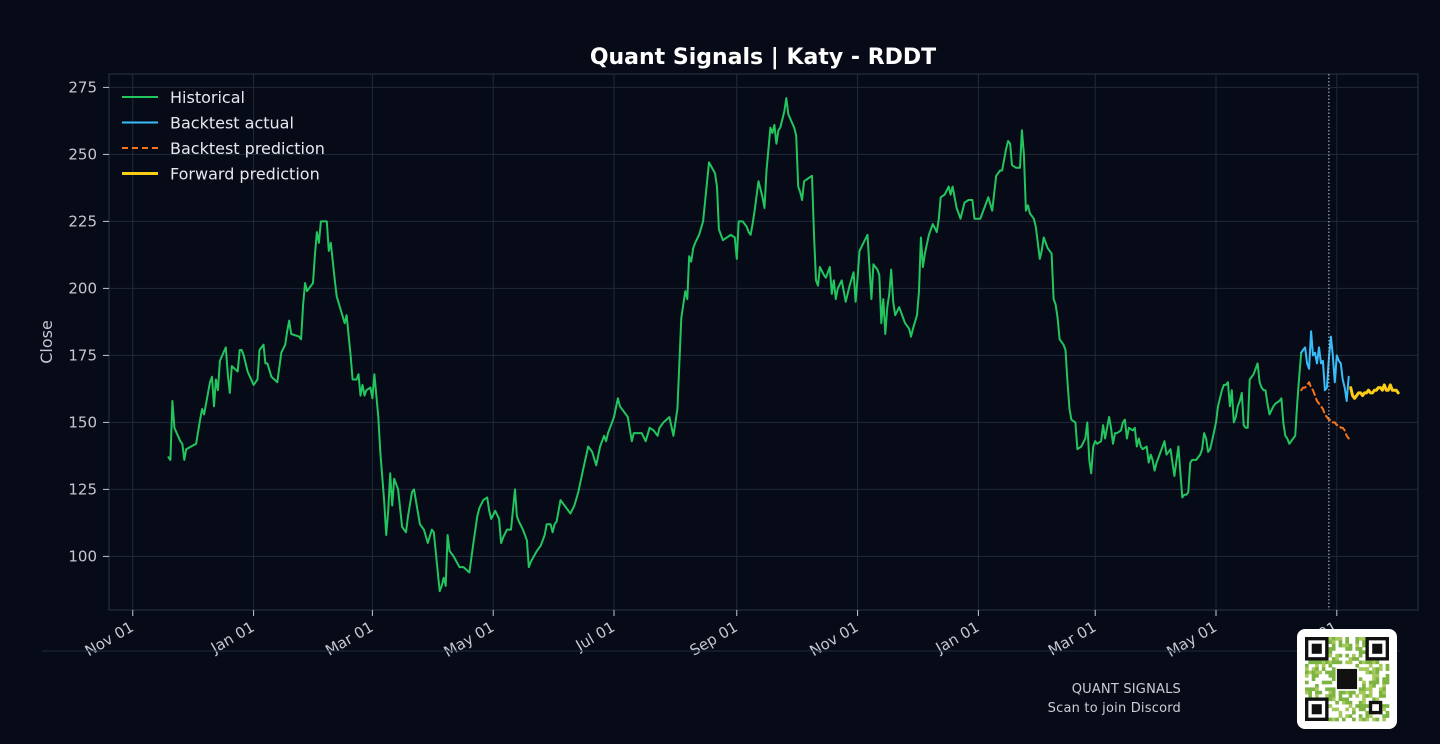 The height and width of the screenshot is (744, 1440). What do you see at coordinates (82, 221) in the screenshot?
I see `y-tick-label: 225` at bounding box center [82, 221].